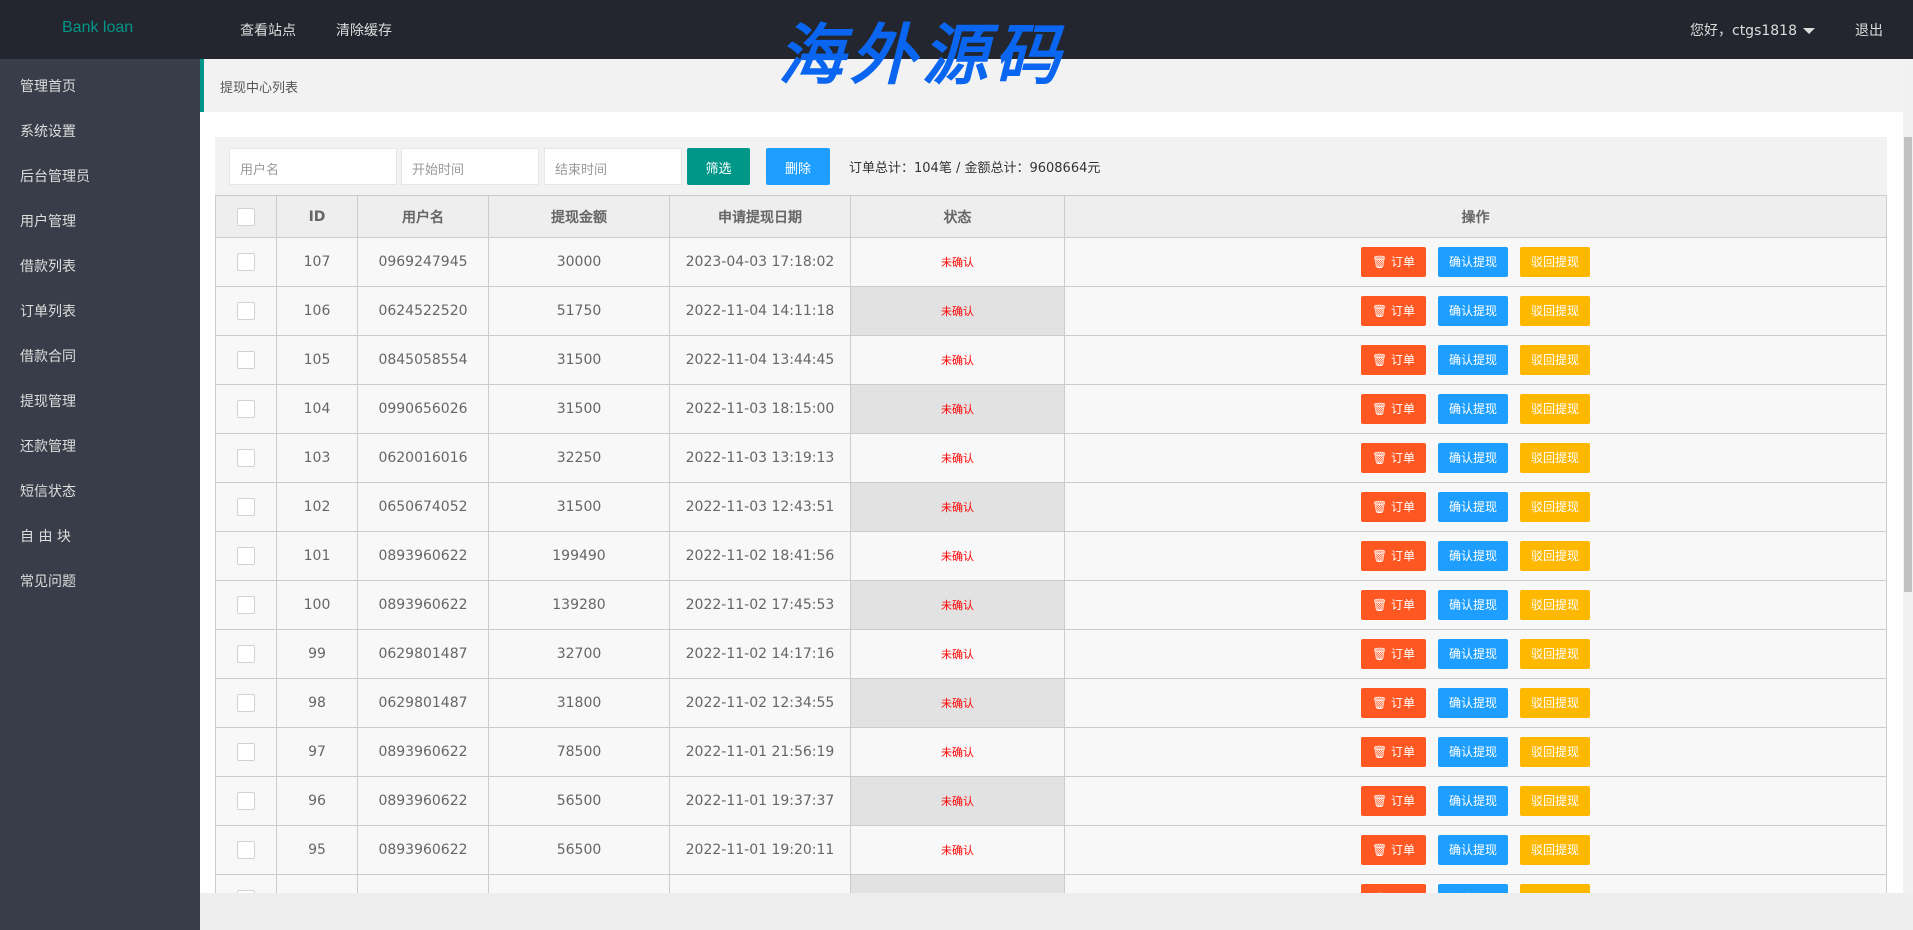 The width and height of the screenshot is (1913, 930). Describe the element at coordinates (718, 166) in the screenshot. I see `filter-button: 筛选` at that location.